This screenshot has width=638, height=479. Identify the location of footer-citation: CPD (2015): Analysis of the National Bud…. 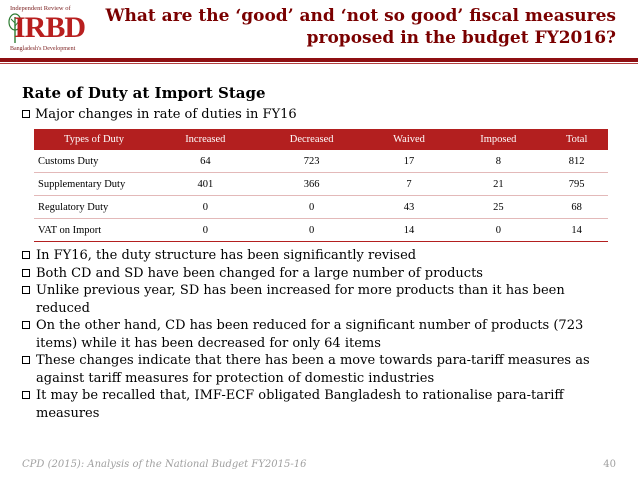
(164, 464).